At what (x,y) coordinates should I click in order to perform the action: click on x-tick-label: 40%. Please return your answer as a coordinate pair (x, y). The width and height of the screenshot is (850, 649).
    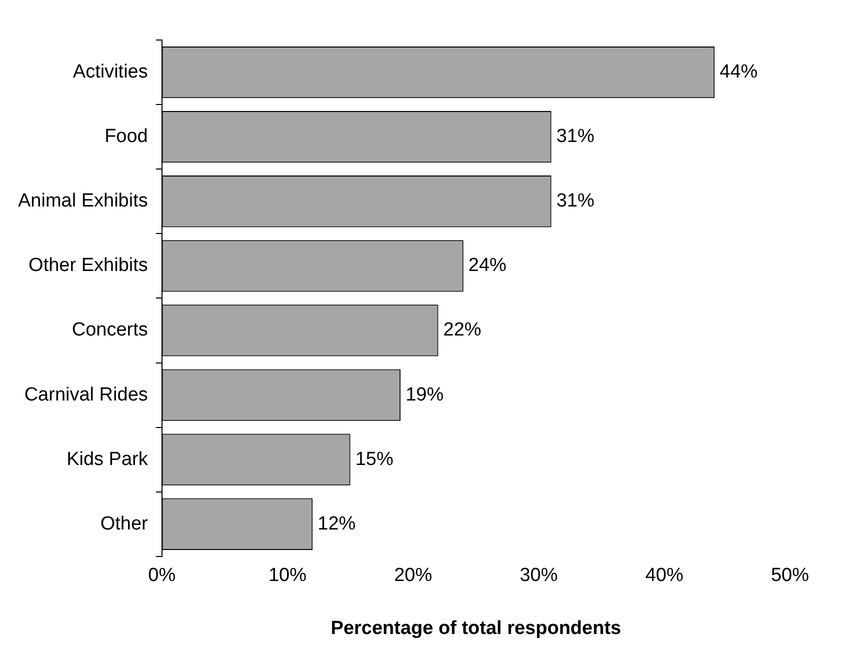
    Looking at the image, I should click on (664, 575).